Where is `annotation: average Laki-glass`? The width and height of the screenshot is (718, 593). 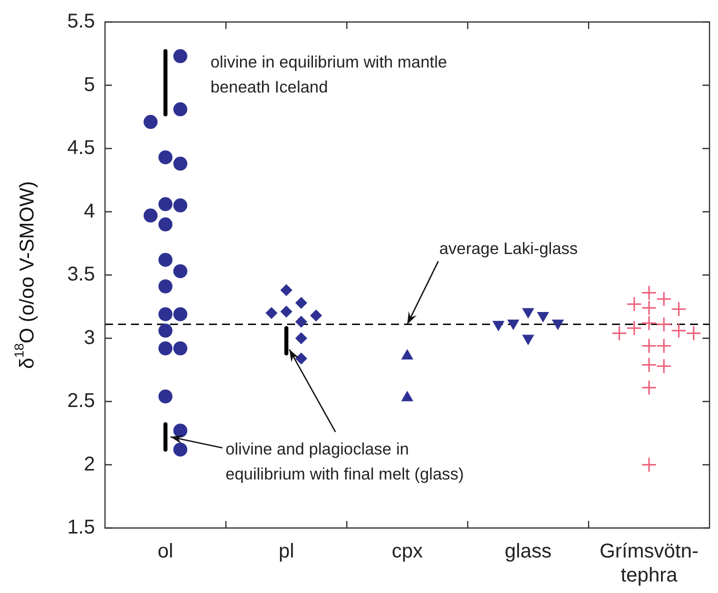
annotation: average Laki-glass is located at coordinates (508, 249).